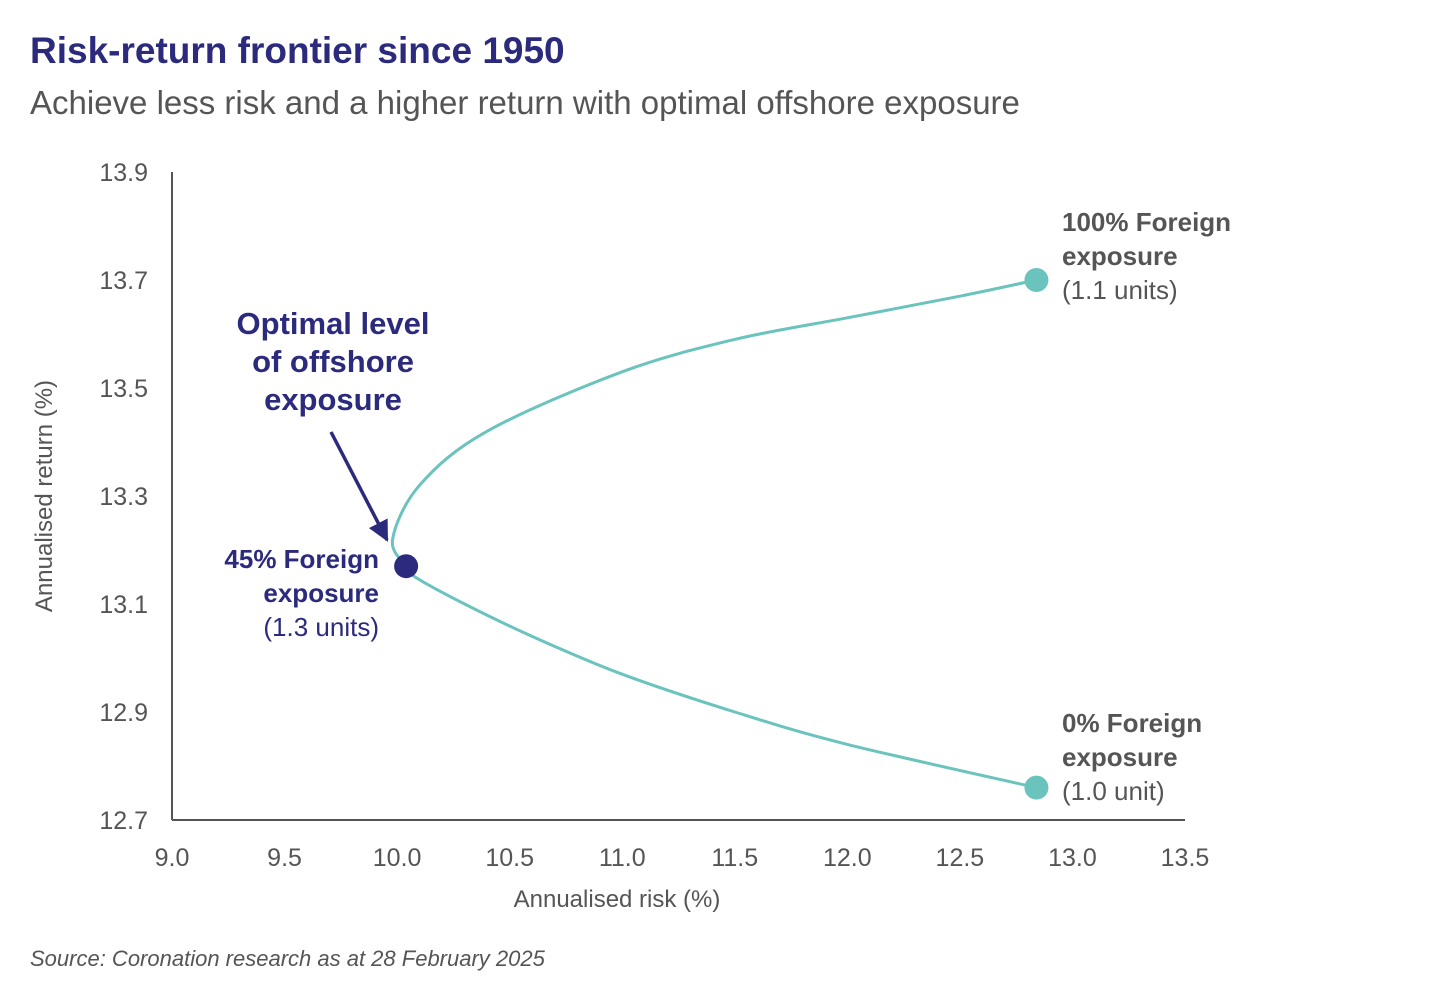 This screenshot has width=1450, height=995. Describe the element at coordinates (333, 399) in the screenshot. I see `annotation-line-3: exposure` at that location.